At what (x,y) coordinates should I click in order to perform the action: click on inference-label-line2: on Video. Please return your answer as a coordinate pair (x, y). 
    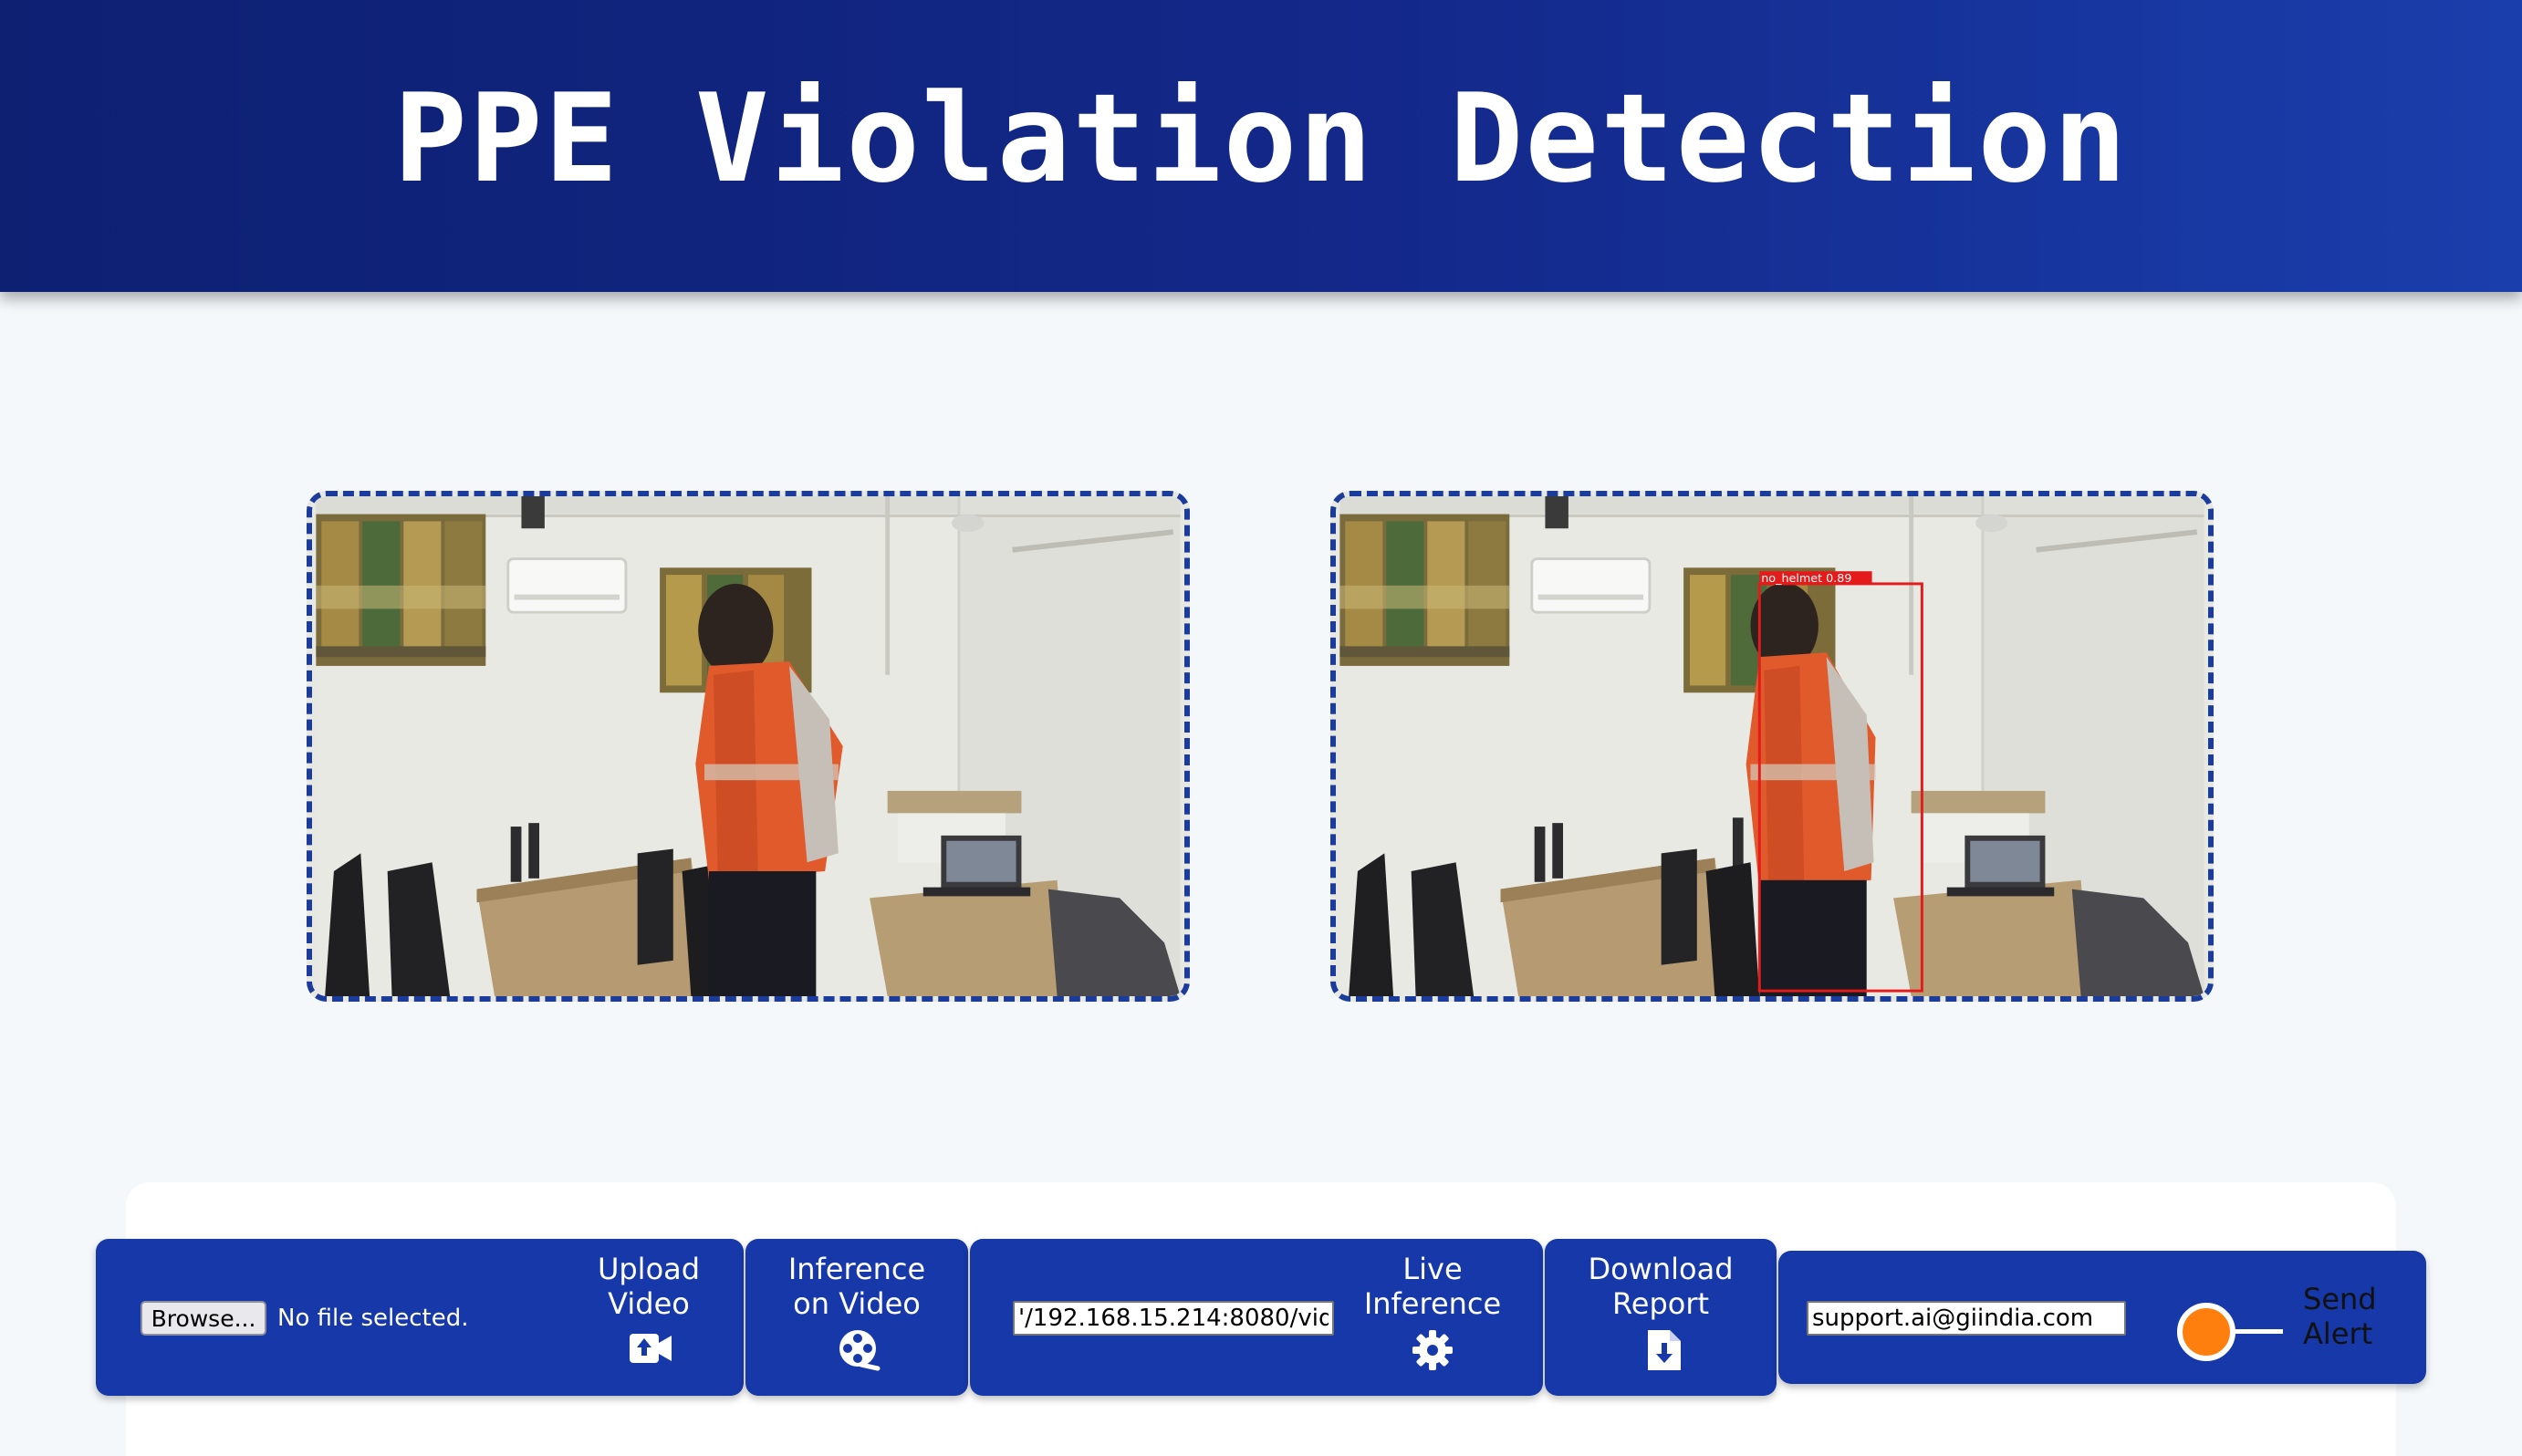
    Looking at the image, I should click on (857, 1303).